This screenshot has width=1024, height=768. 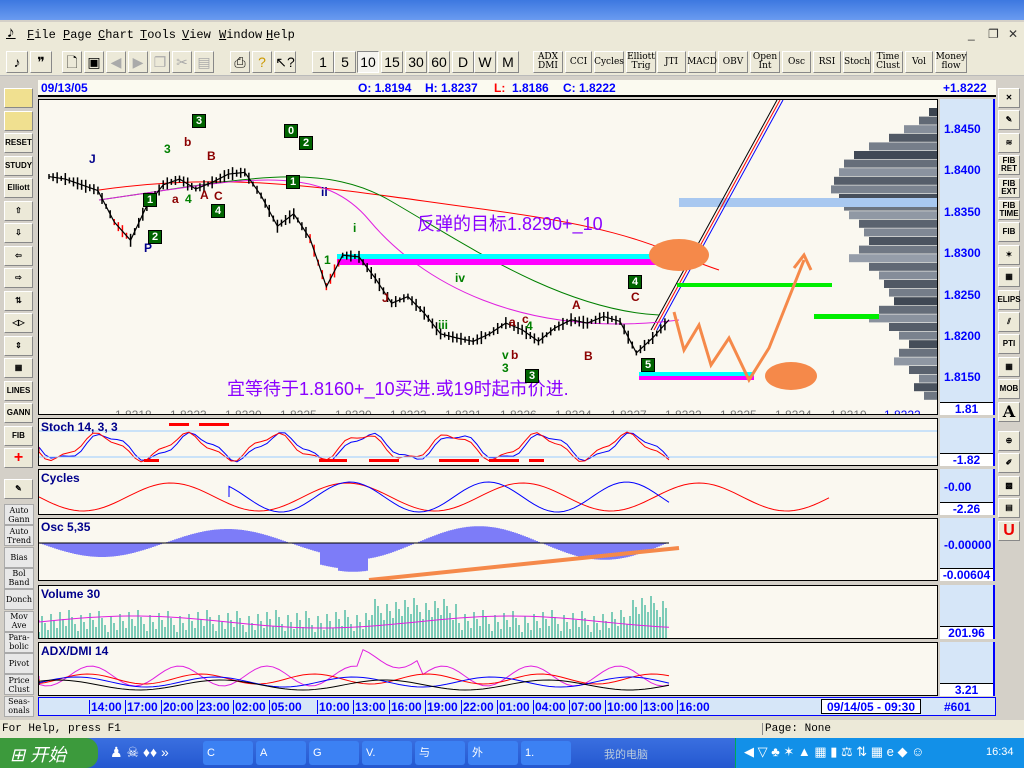 I want to click on indicator-axis: 201.96, so click(x=967, y=612).